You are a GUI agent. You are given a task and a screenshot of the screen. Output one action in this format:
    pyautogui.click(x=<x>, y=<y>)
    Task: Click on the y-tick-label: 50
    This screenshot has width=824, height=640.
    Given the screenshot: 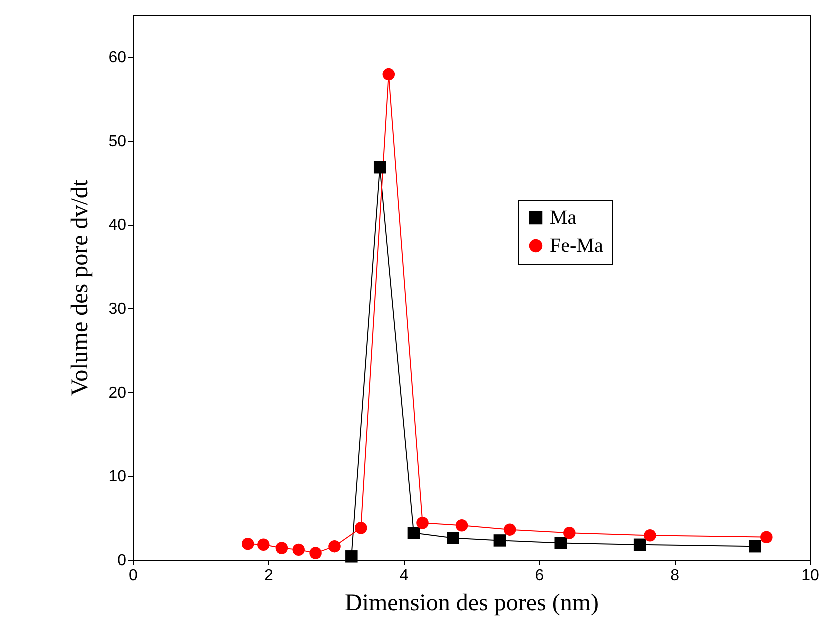 What is the action you would take?
    pyautogui.click(x=117, y=141)
    